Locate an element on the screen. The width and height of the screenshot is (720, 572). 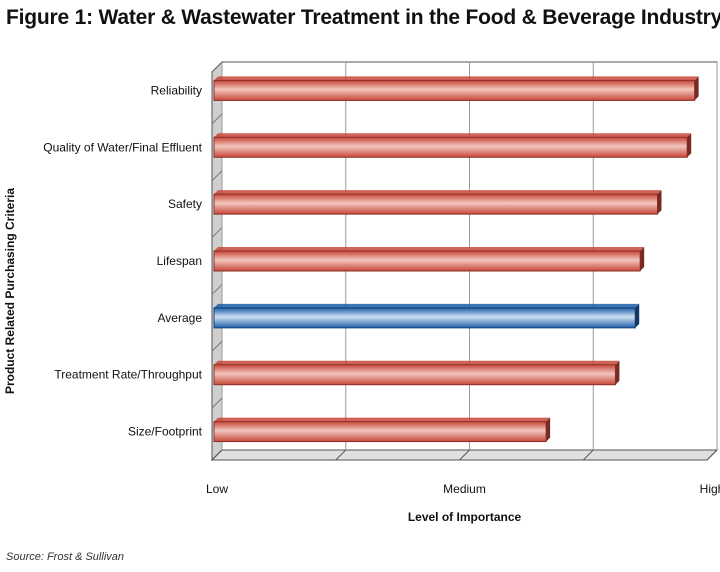
category-label: Safety is located at coordinates (185, 204).